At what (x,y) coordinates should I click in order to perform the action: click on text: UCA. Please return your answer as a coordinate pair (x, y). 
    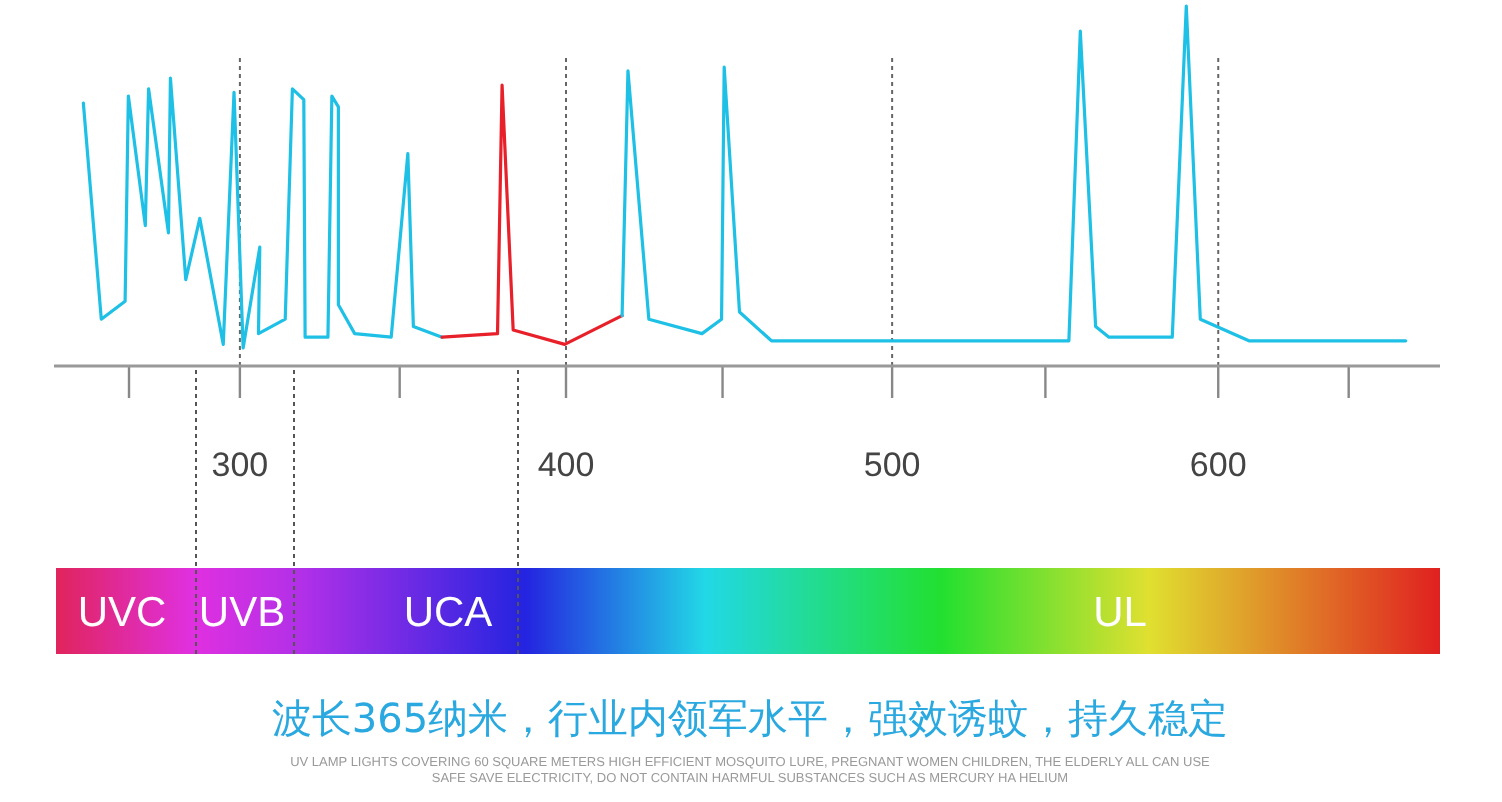
    Looking at the image, I should click on (448, 613).